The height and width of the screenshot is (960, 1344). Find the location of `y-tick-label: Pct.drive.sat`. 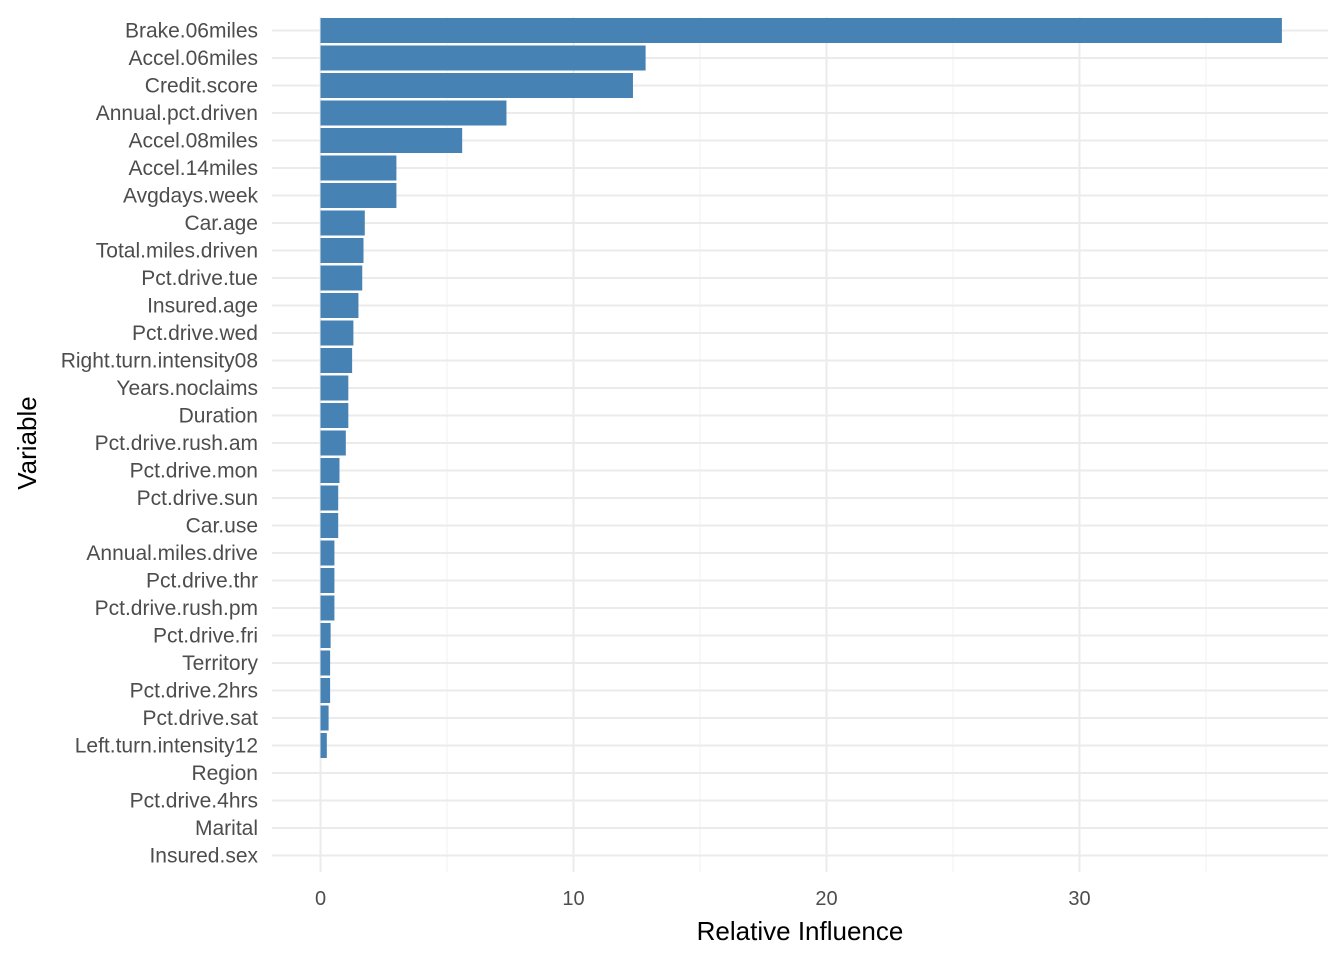

y-tick-label: Pct.drive.sat is located at coordinates (200, 718).